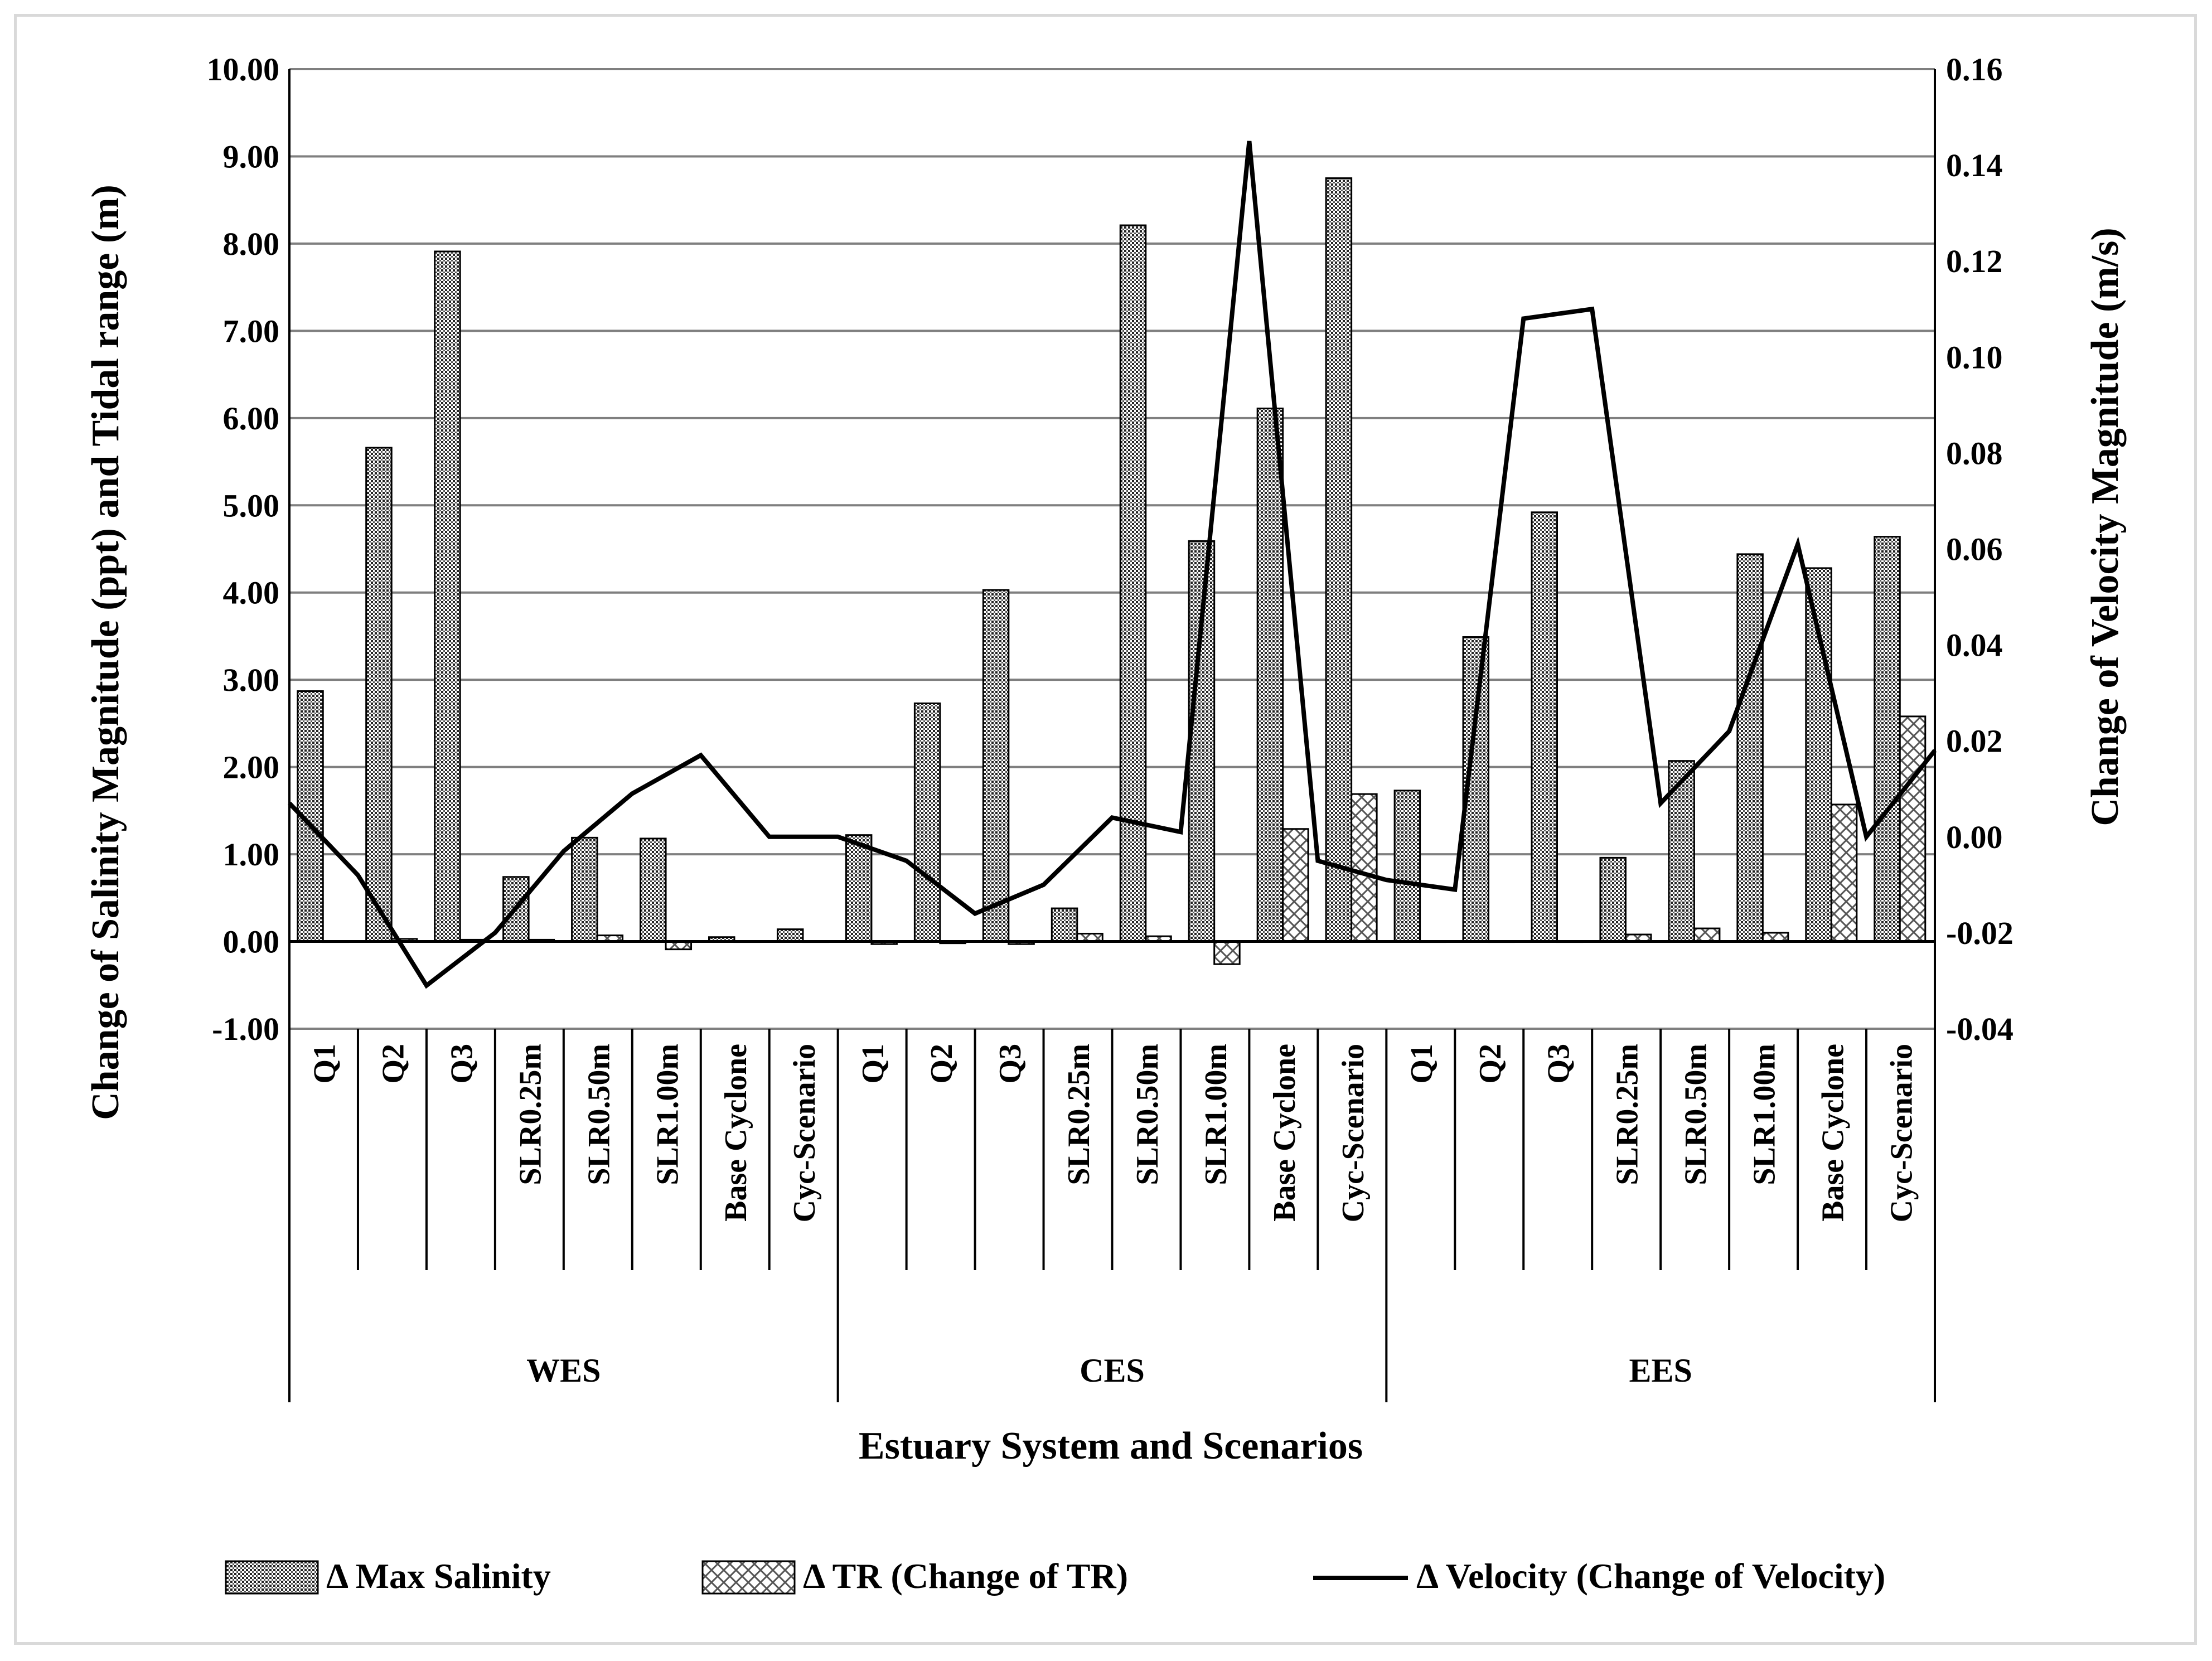 This screenshot has width=2212, height=1661. I want to click on y-tick-label-right: 0.04, so click(1974, 645).